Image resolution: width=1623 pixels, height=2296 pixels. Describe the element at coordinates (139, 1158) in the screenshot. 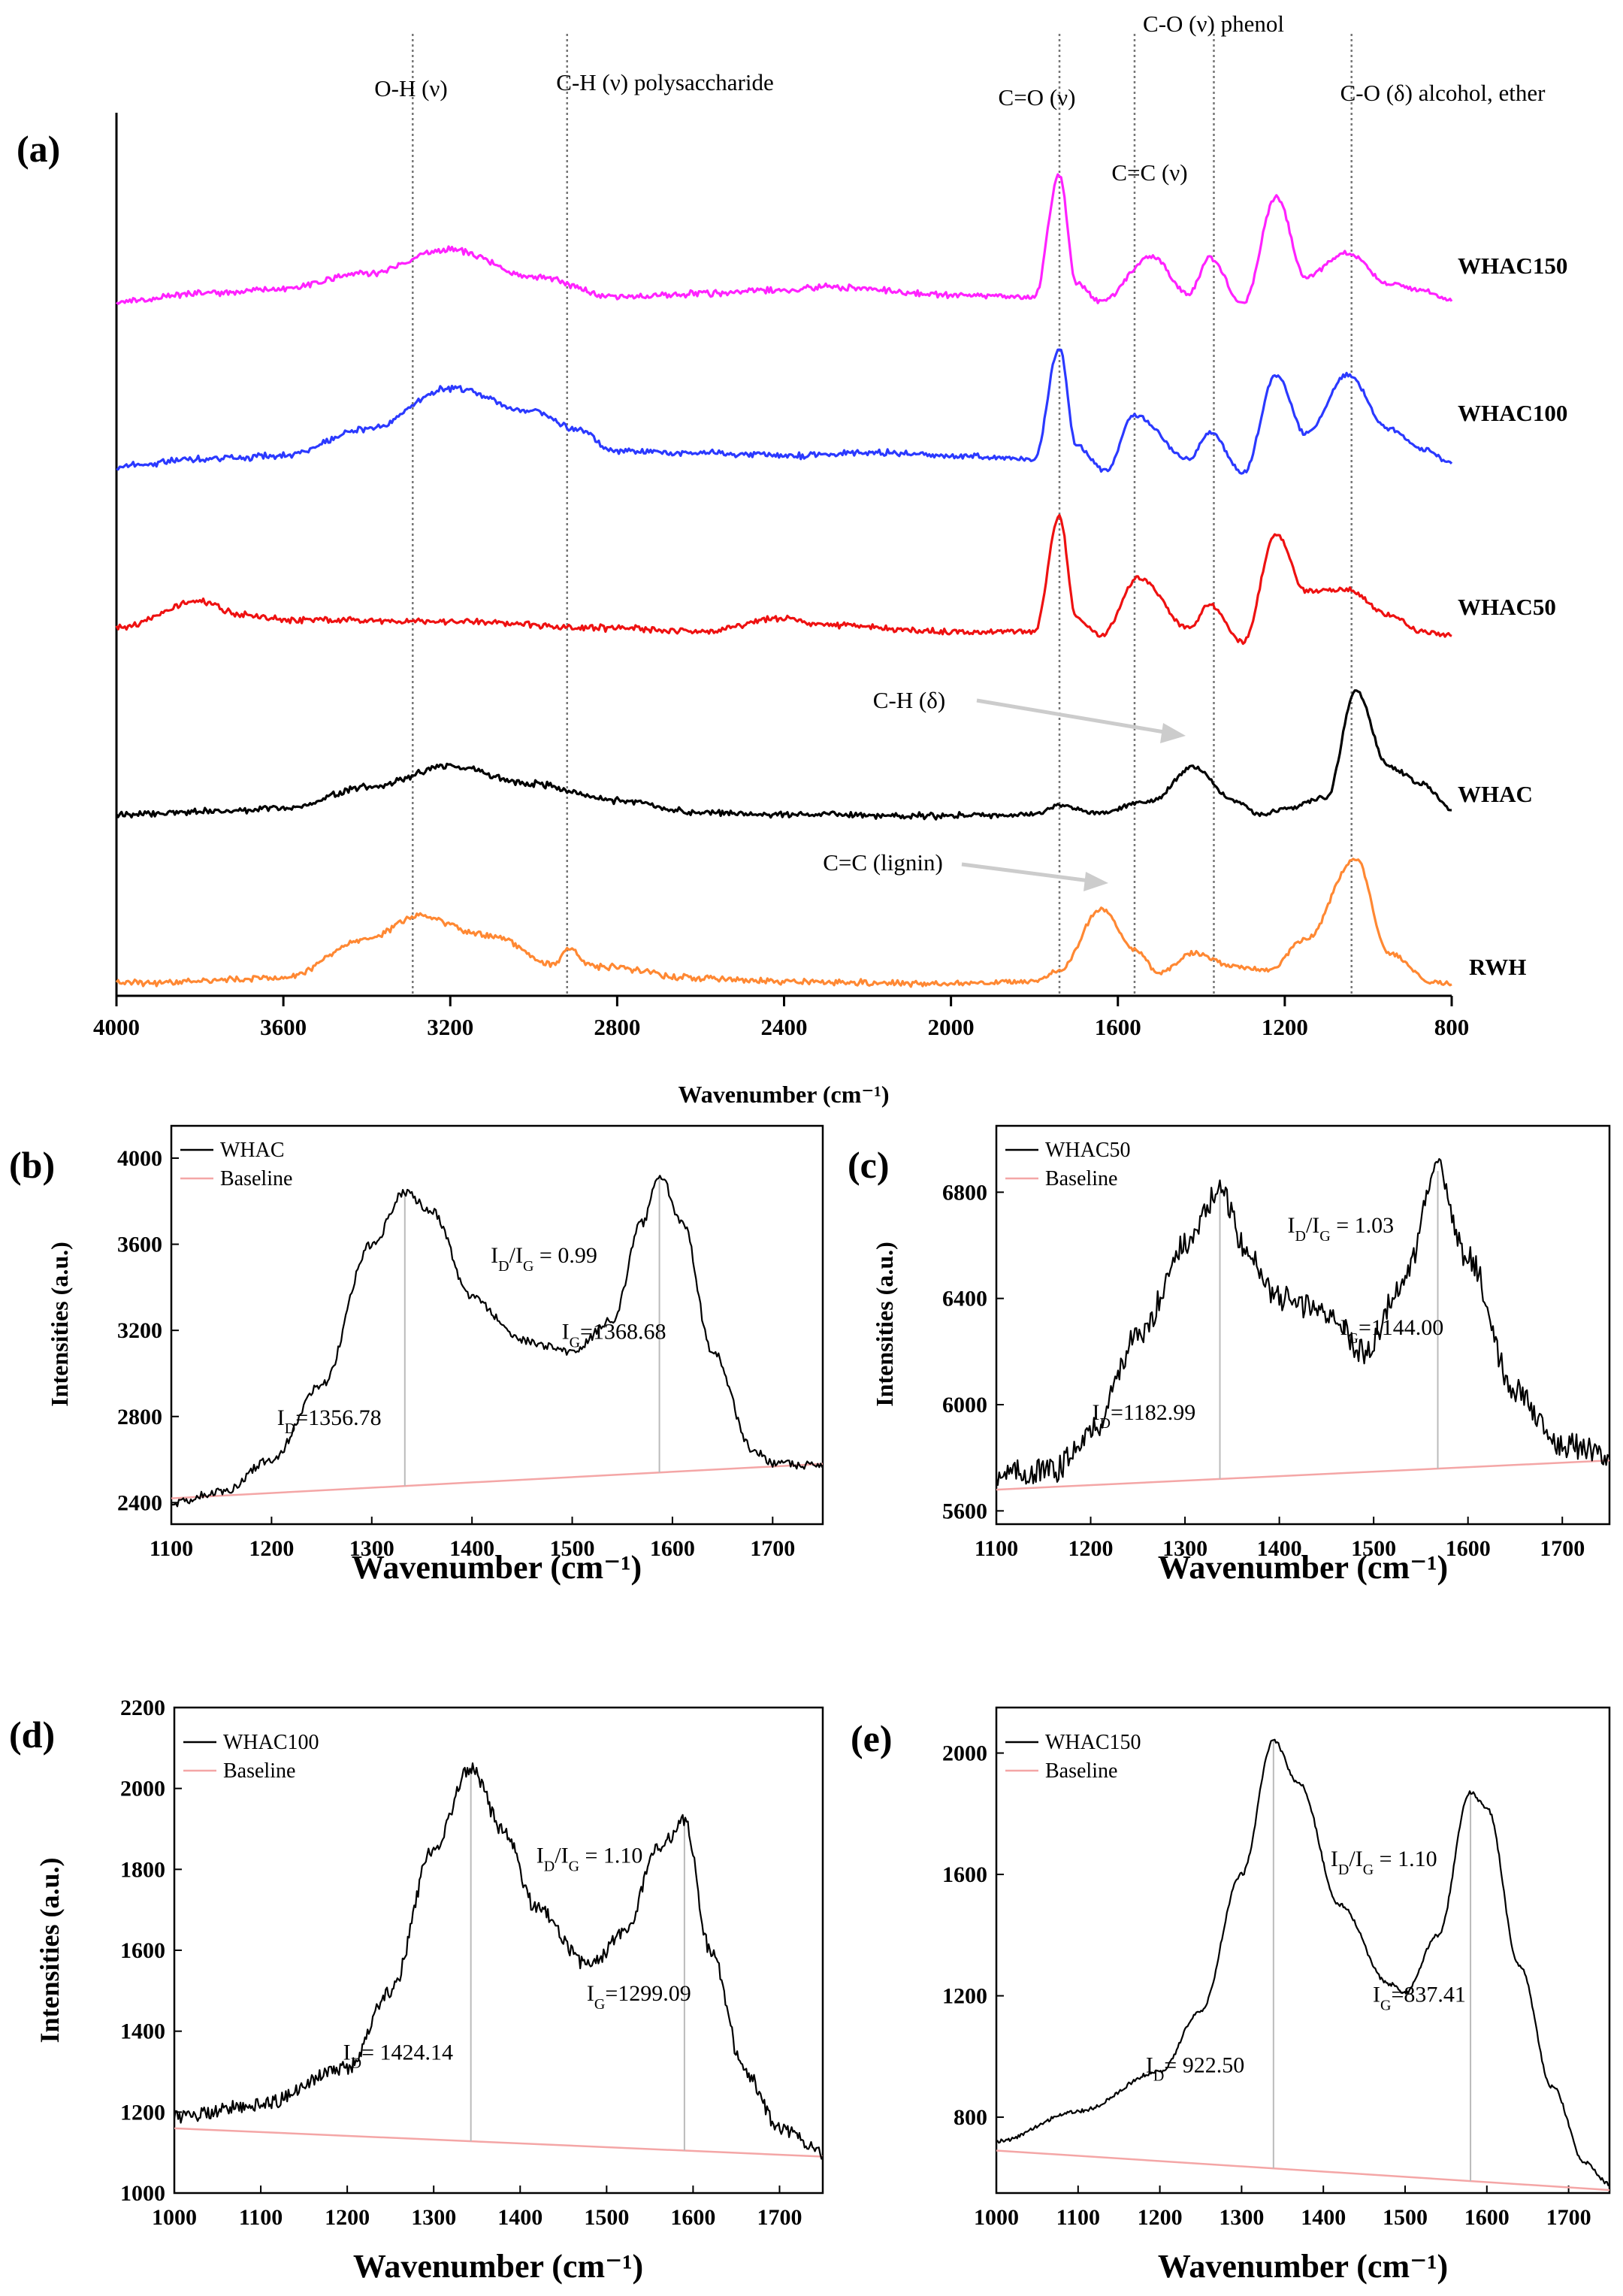

I see `y-tick-label-4000: 4000` at that location.